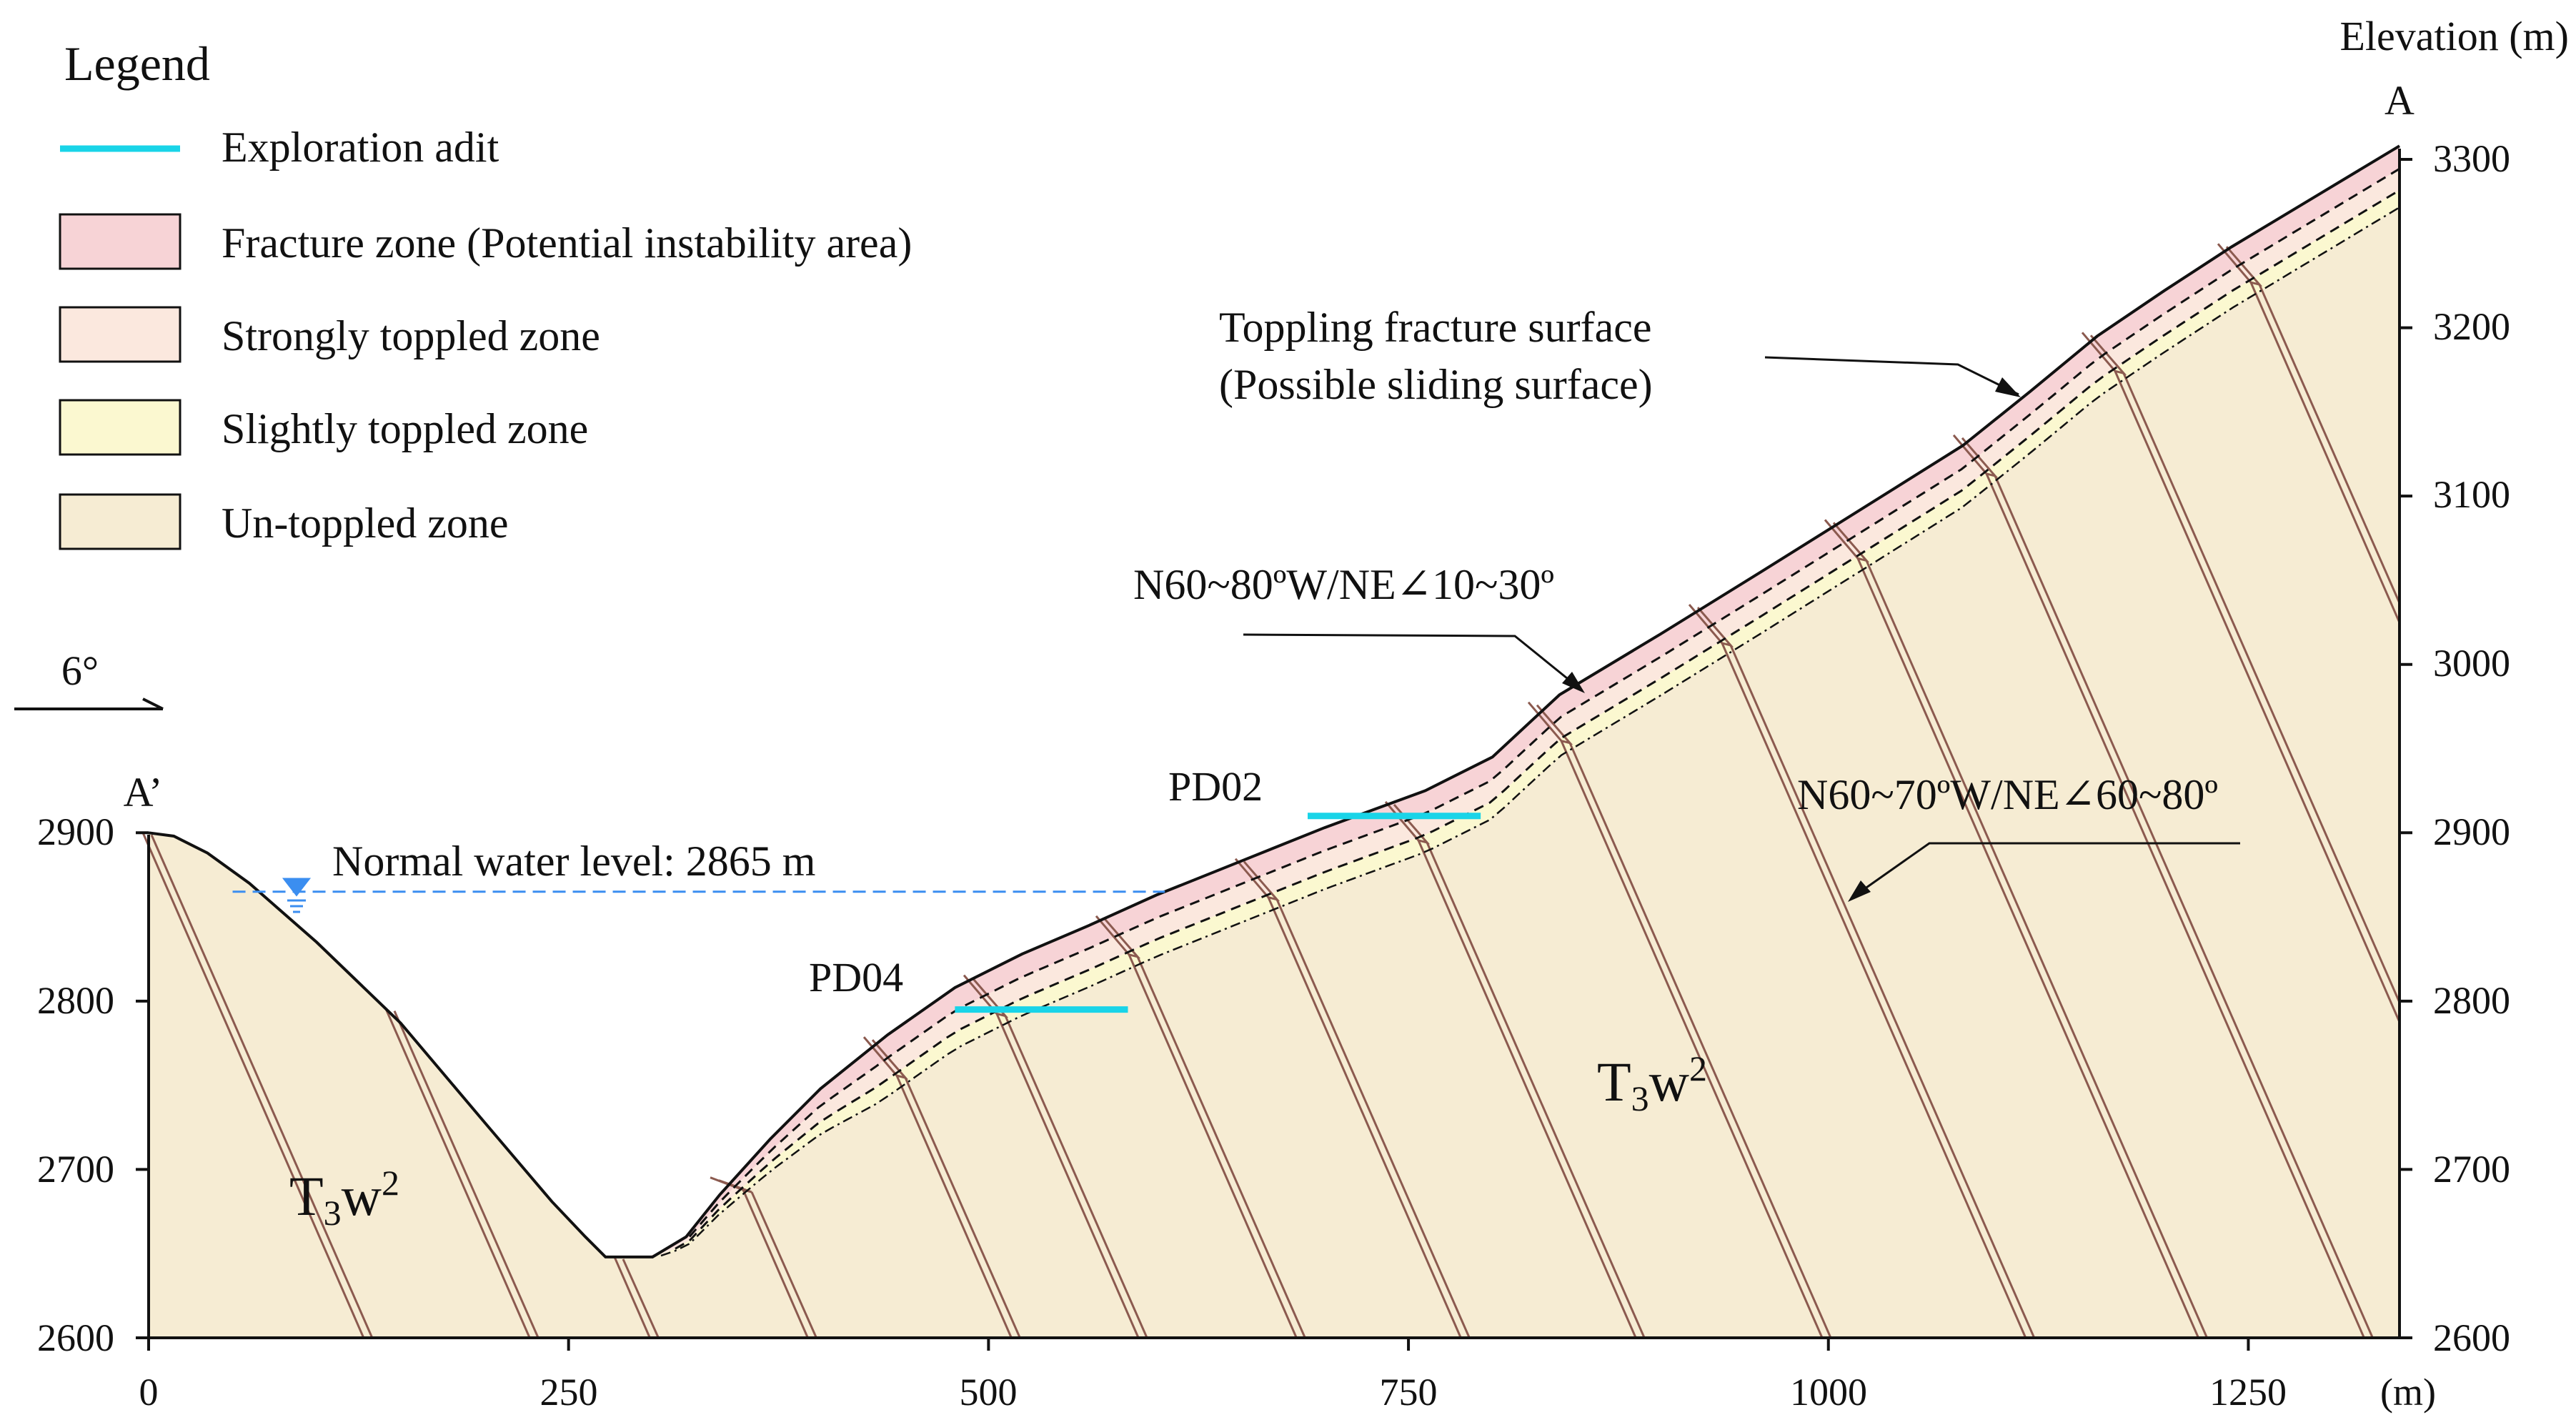 Image resolution: width=2576 pixels, height=1425 pixels. What do you see at coordinates (2248, 1392) in the screenshot?
I see `x-tick: 1250` at bounding box center [2248, 1392].